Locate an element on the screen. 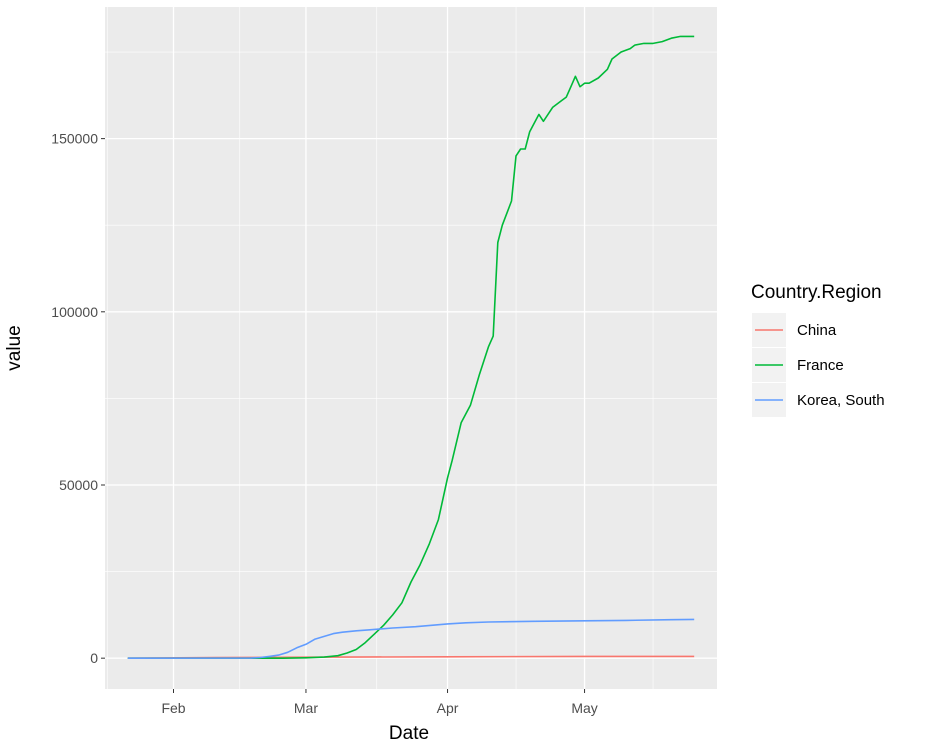 Image resolution: width=925 pixels, height=750 pixels. x-tick-label: Apr is located at coordinates (448, 708).